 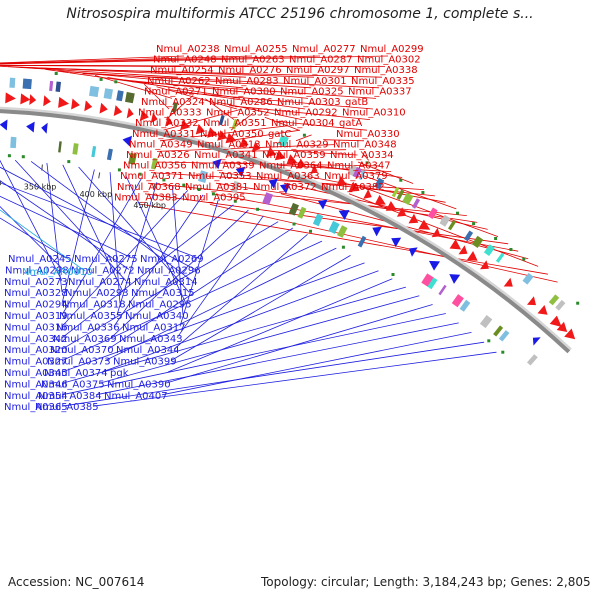 What do you see at coordinates (350, 123) in the screenshot?
I see `forward-gene-label: gatA` at bounding box center [350, 123].